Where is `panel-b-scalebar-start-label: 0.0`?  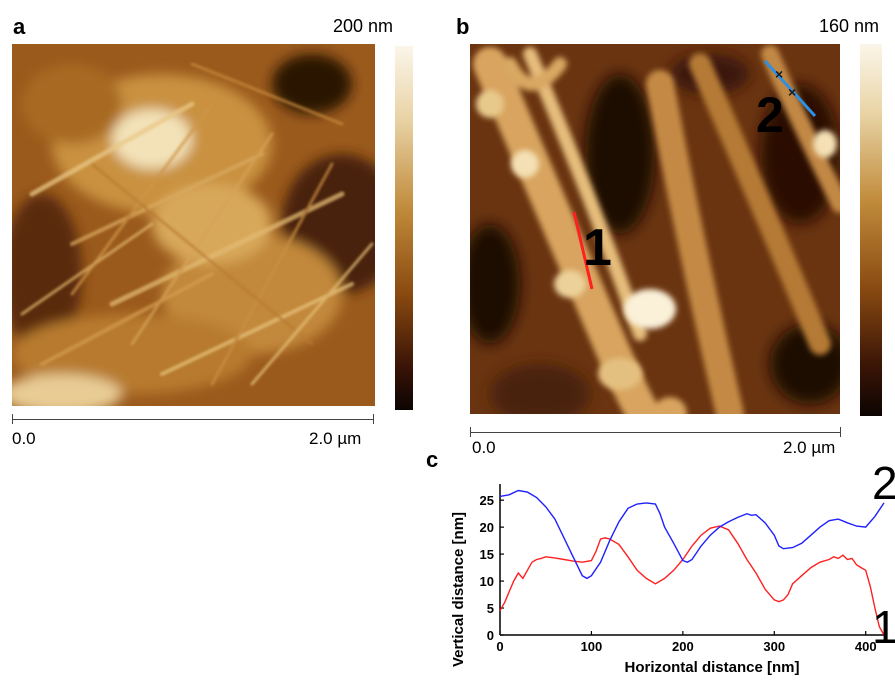
panel-b-scalebar-start-label: 0.0 is located at coordinates (484, 447).